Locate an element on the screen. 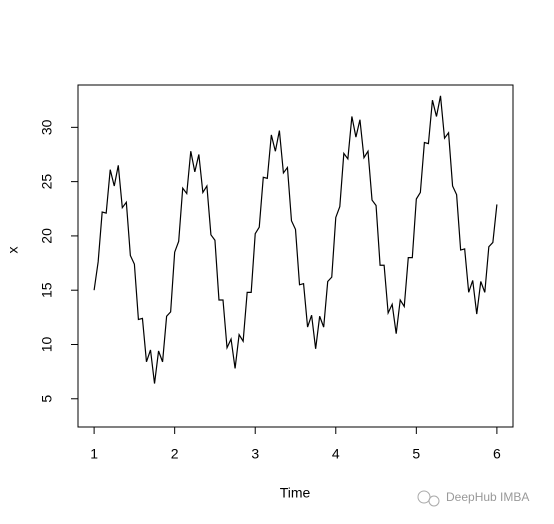 The image size is (554, 524). x-tick-label: 3 is located at coordinates (255, 454).